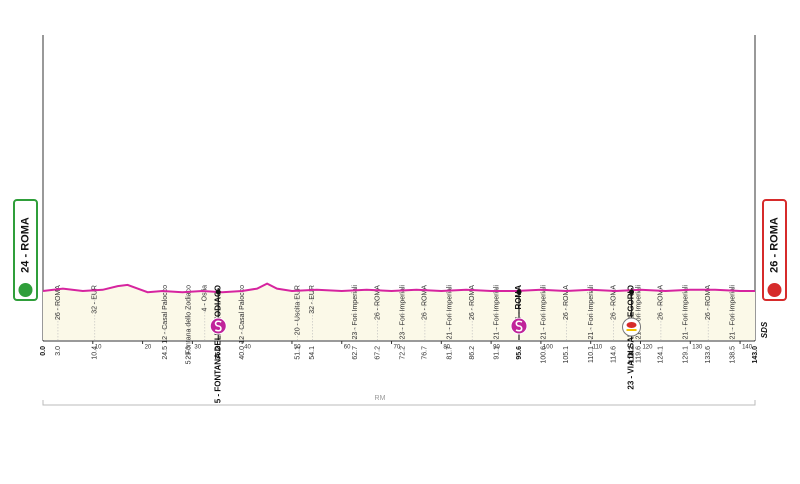  Describe the element at coordinates (398, 288) in the screenshot. I see `profile-line` at that location.